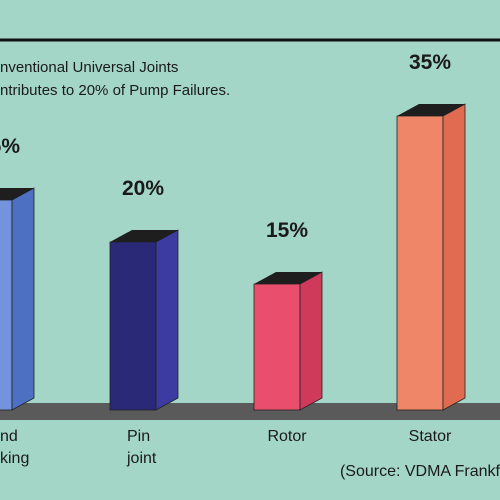  Describe the element at coordinates (9, 436) in the screenshot. I see `category-label: nd` at that location.